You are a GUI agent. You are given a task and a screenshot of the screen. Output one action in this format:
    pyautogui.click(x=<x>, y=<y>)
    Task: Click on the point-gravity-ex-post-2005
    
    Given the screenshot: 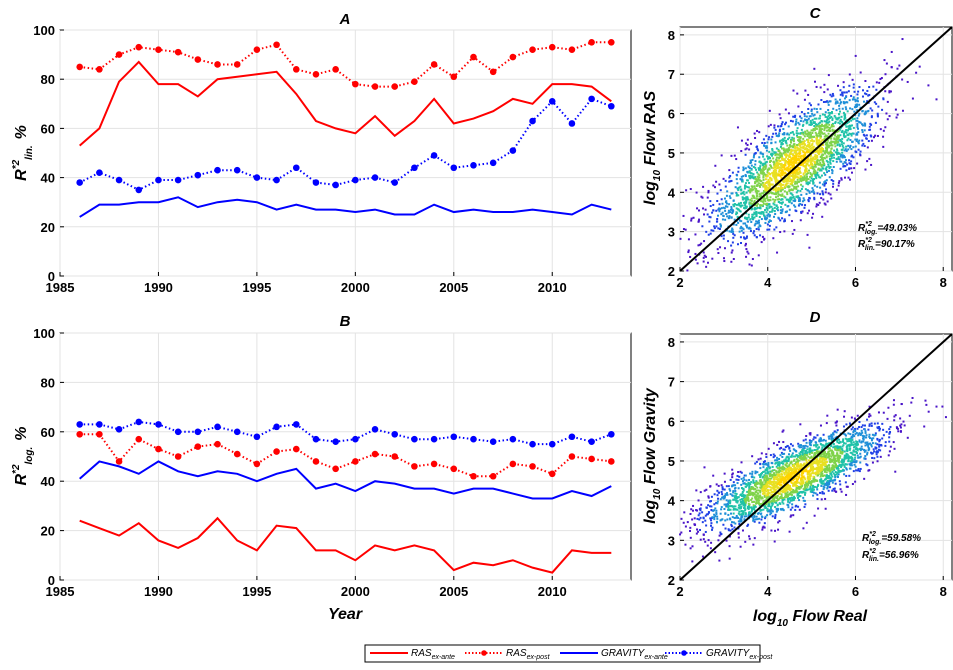 What is the action you would take?
    pyautogui.click(x=453, y=436)
    